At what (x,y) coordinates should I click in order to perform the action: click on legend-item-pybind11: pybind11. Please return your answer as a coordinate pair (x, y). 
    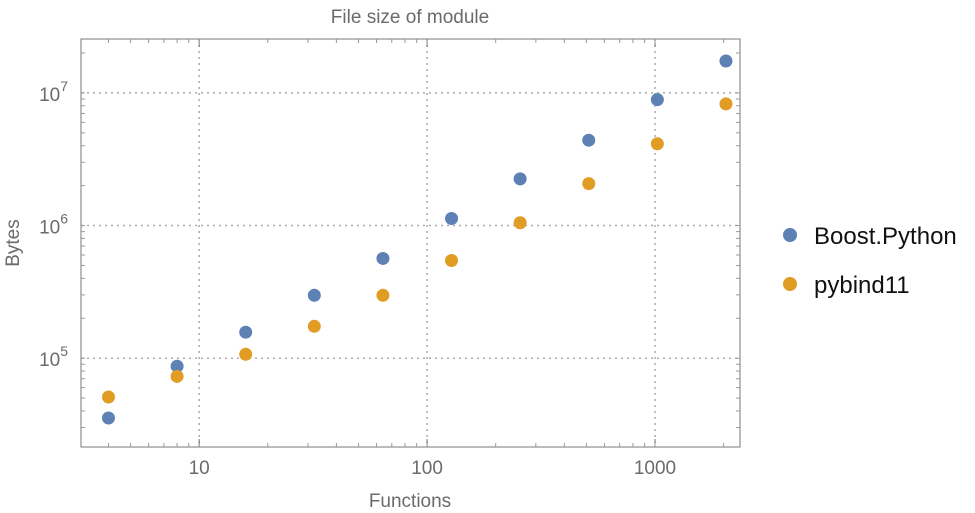
    Looking at the image, I should click on (846, 285).